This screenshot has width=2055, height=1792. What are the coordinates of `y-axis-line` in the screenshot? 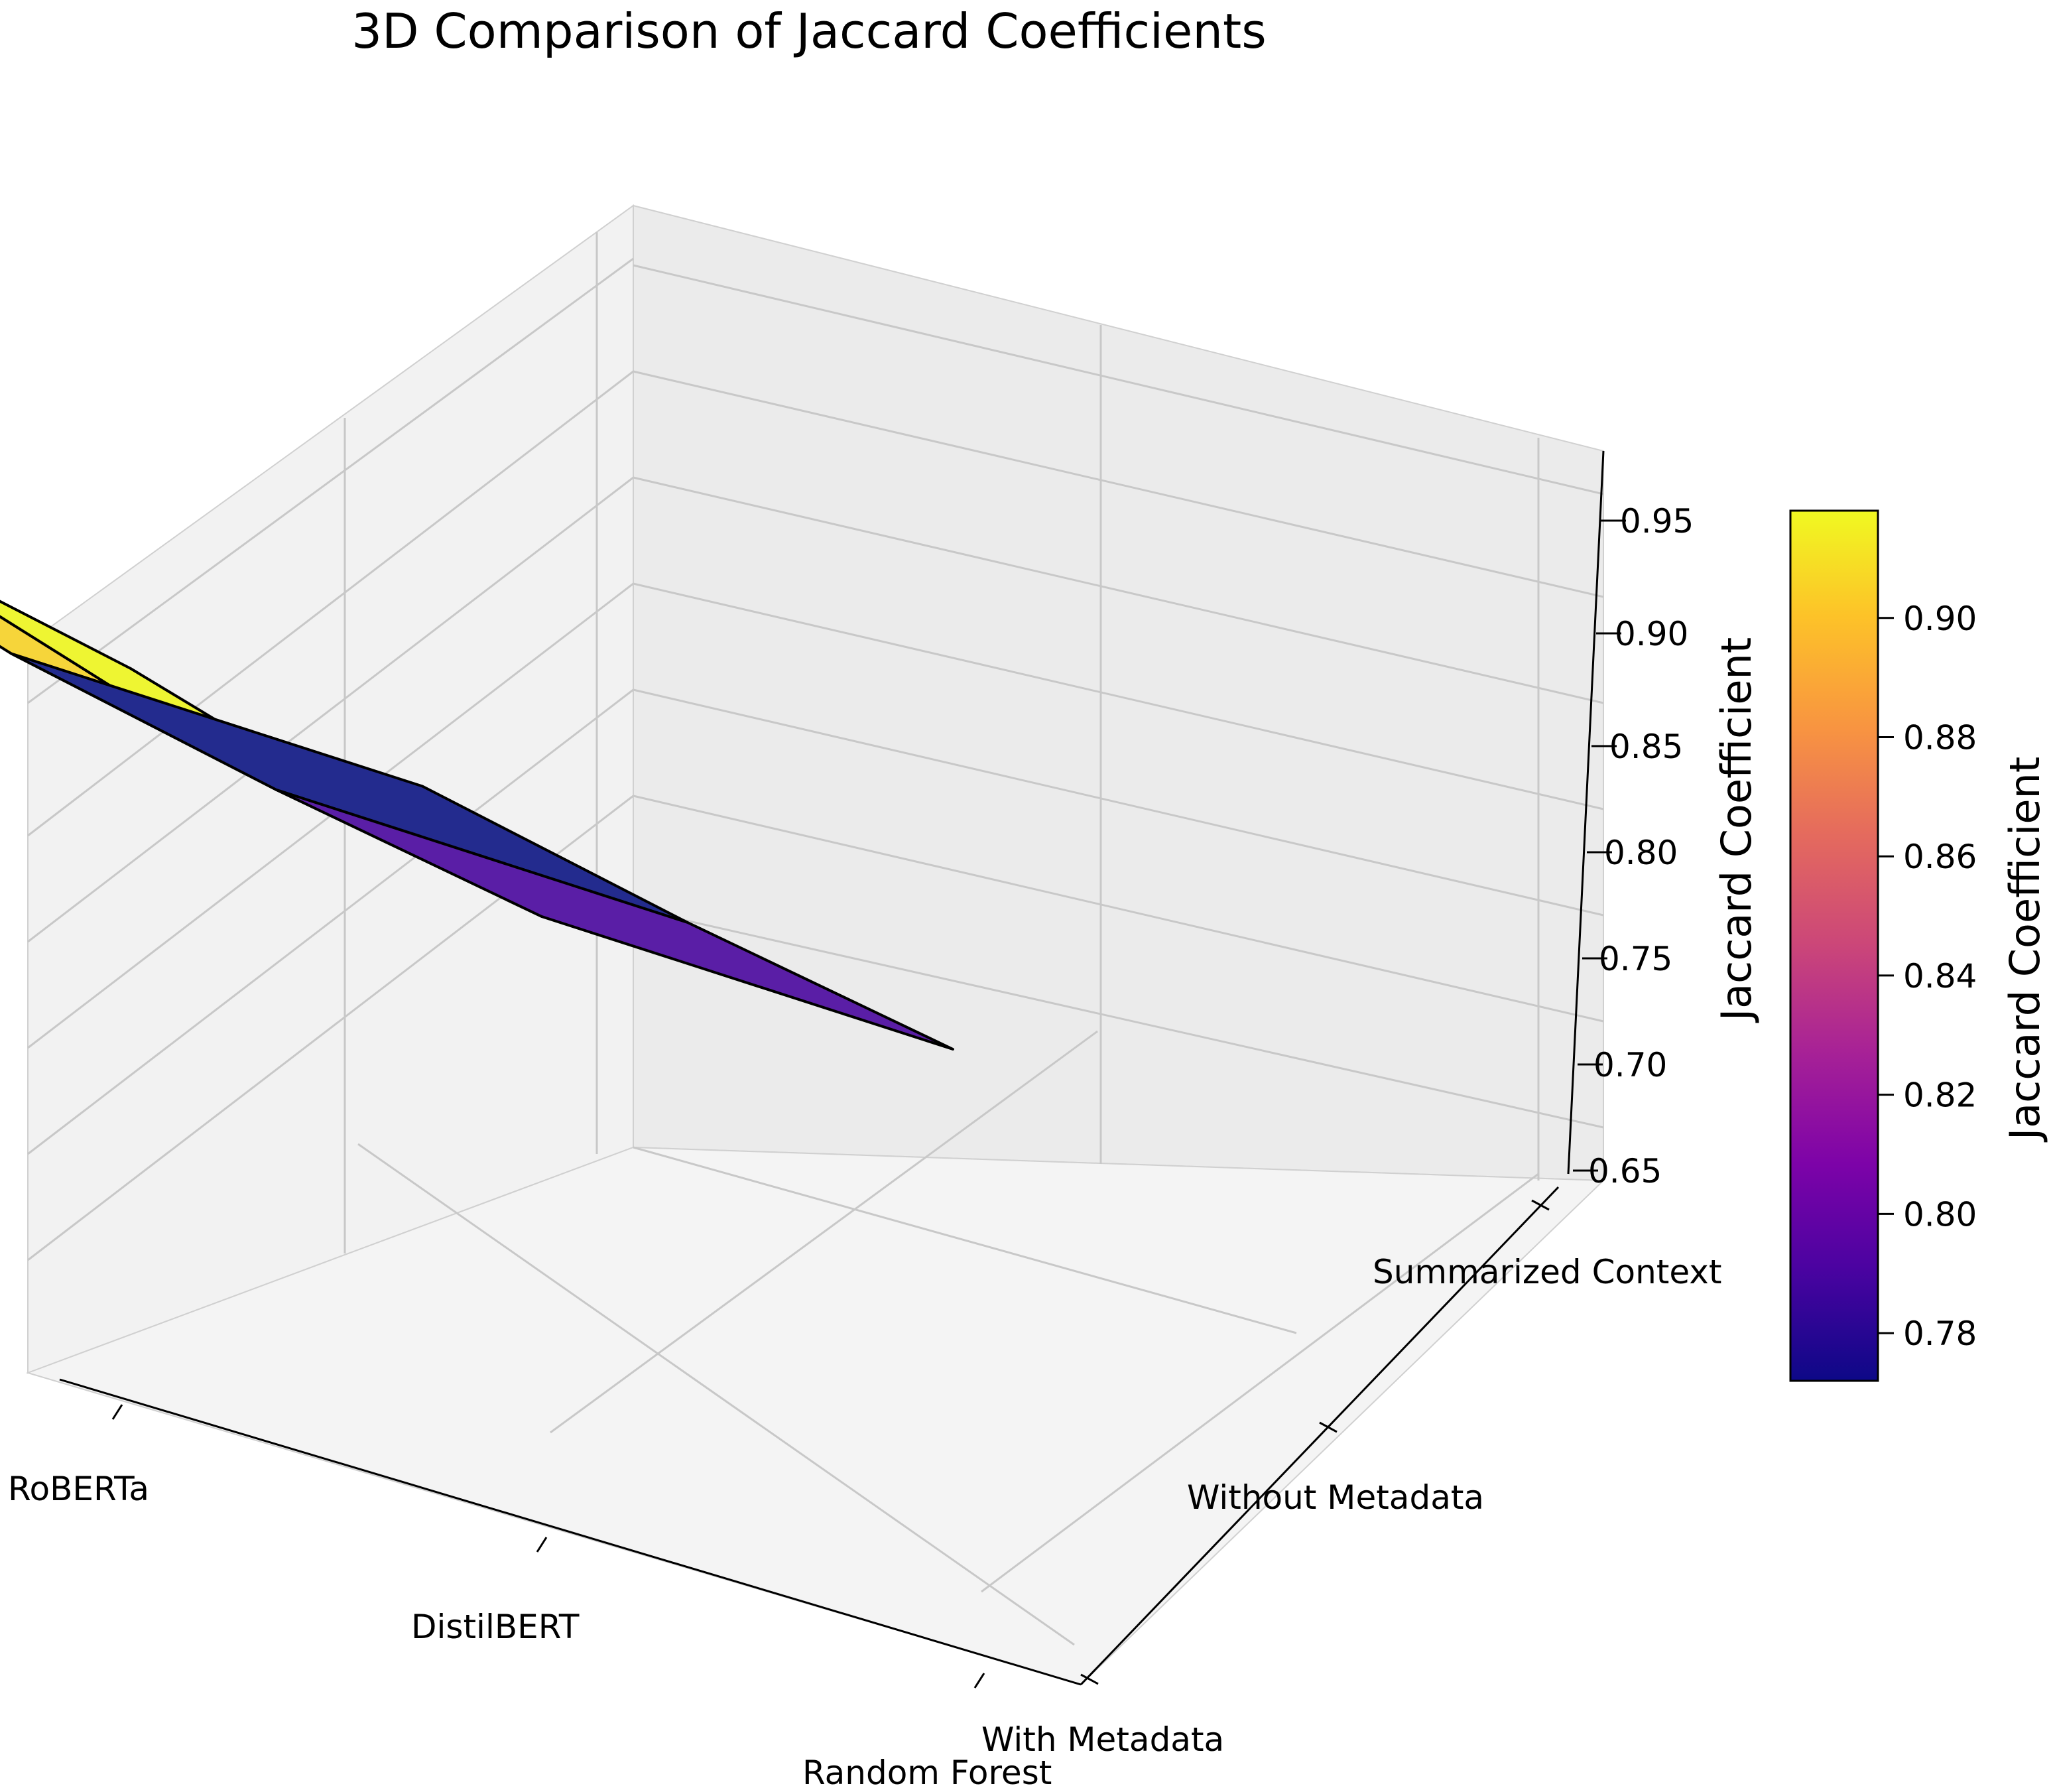 It's located at (1320, 1436).